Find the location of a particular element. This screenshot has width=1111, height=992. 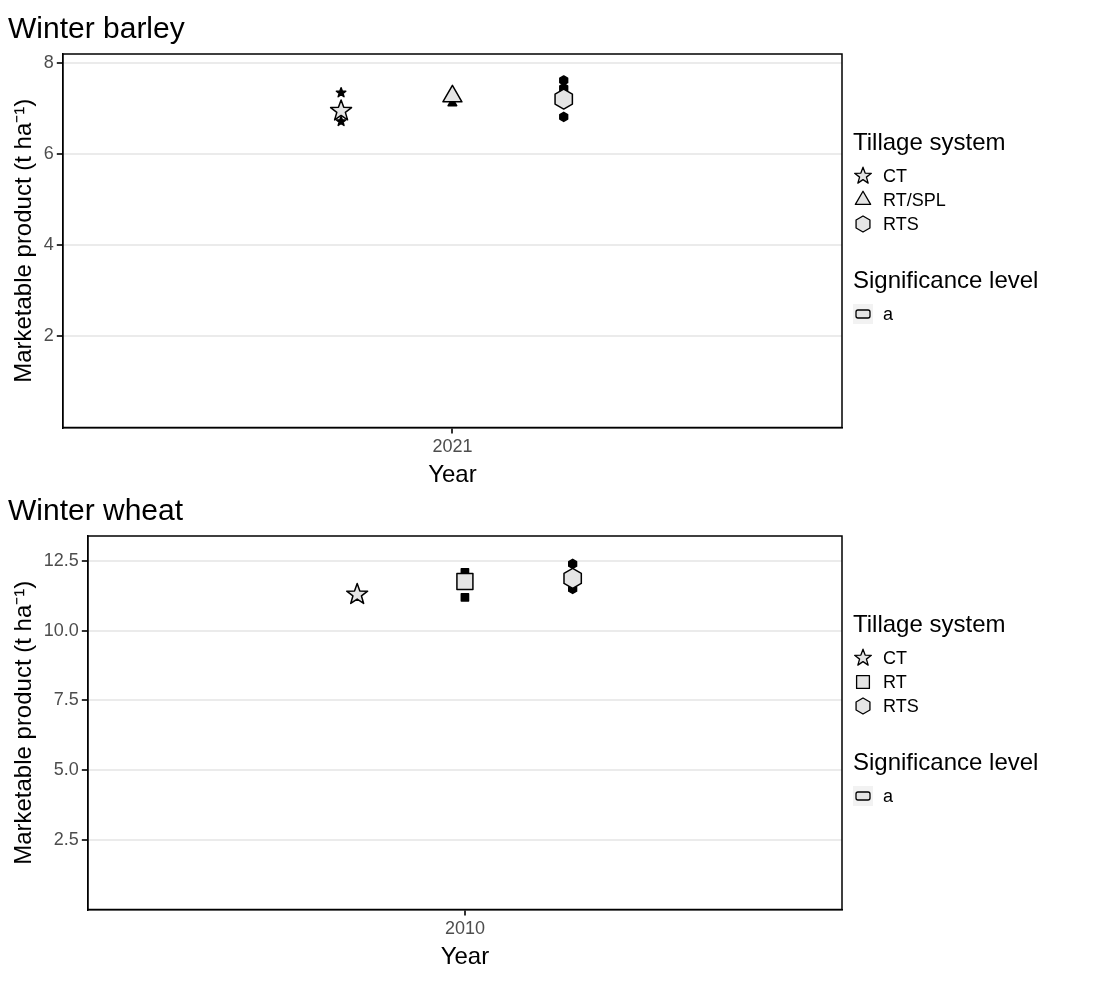

y-tick-label: 2 is located at coordinates (48, 335).